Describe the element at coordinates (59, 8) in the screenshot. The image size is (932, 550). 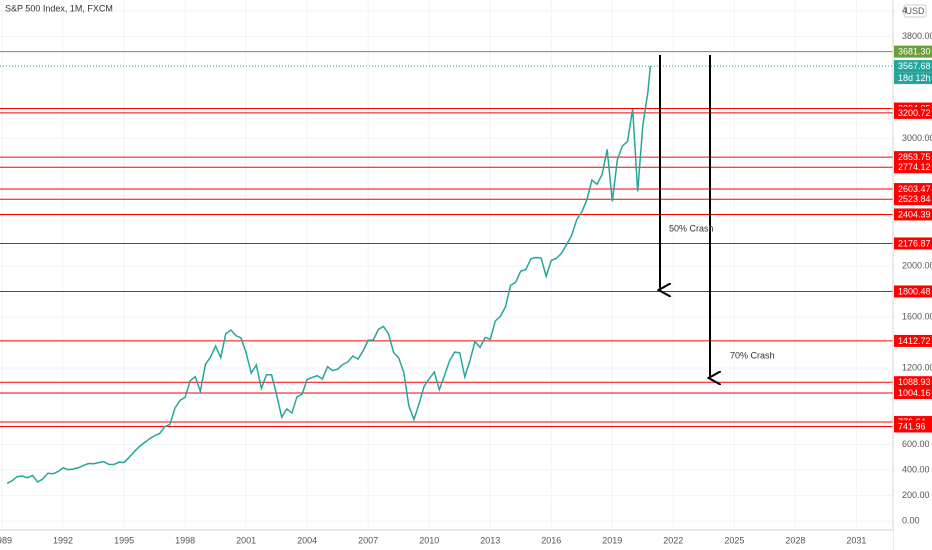
I see `chart-title: S&P 500 Index, 1M, FXCM` at that location.